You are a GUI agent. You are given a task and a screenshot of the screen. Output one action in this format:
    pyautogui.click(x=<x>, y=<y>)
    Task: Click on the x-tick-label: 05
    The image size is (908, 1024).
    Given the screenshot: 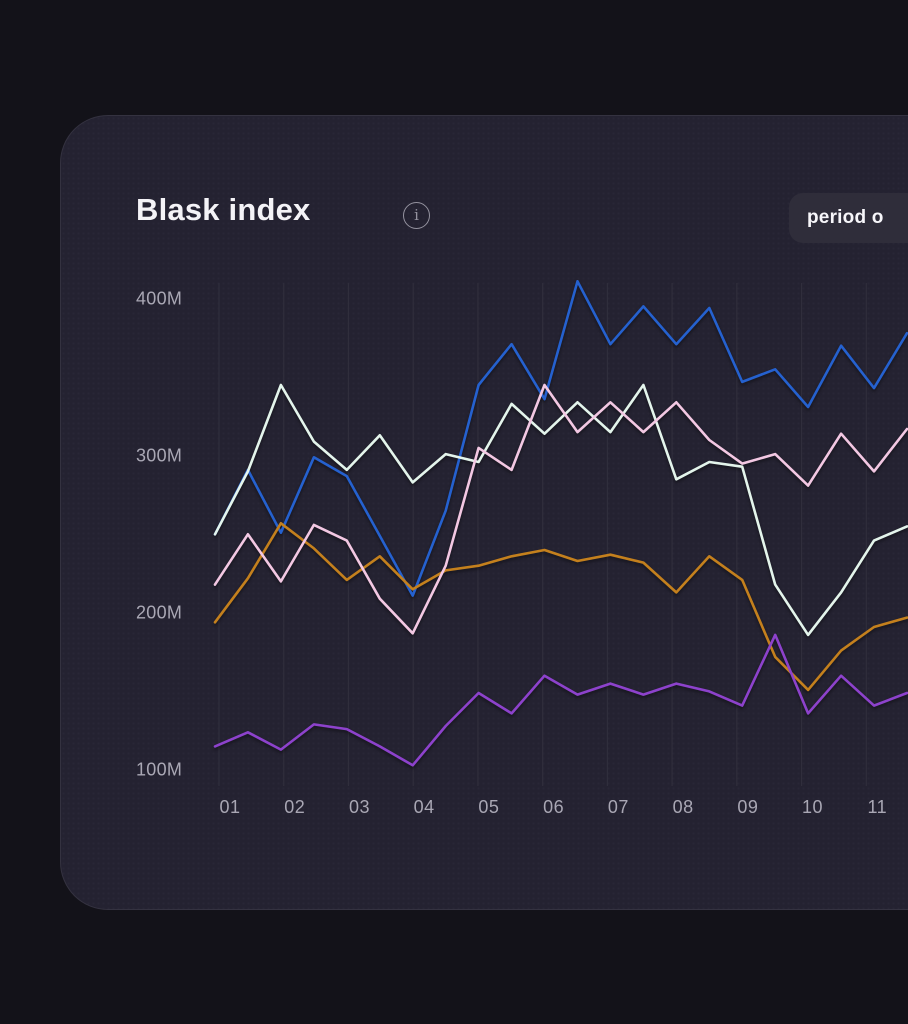 What is the action you would take?
    pyautogui.click(x=489, y=807)
    